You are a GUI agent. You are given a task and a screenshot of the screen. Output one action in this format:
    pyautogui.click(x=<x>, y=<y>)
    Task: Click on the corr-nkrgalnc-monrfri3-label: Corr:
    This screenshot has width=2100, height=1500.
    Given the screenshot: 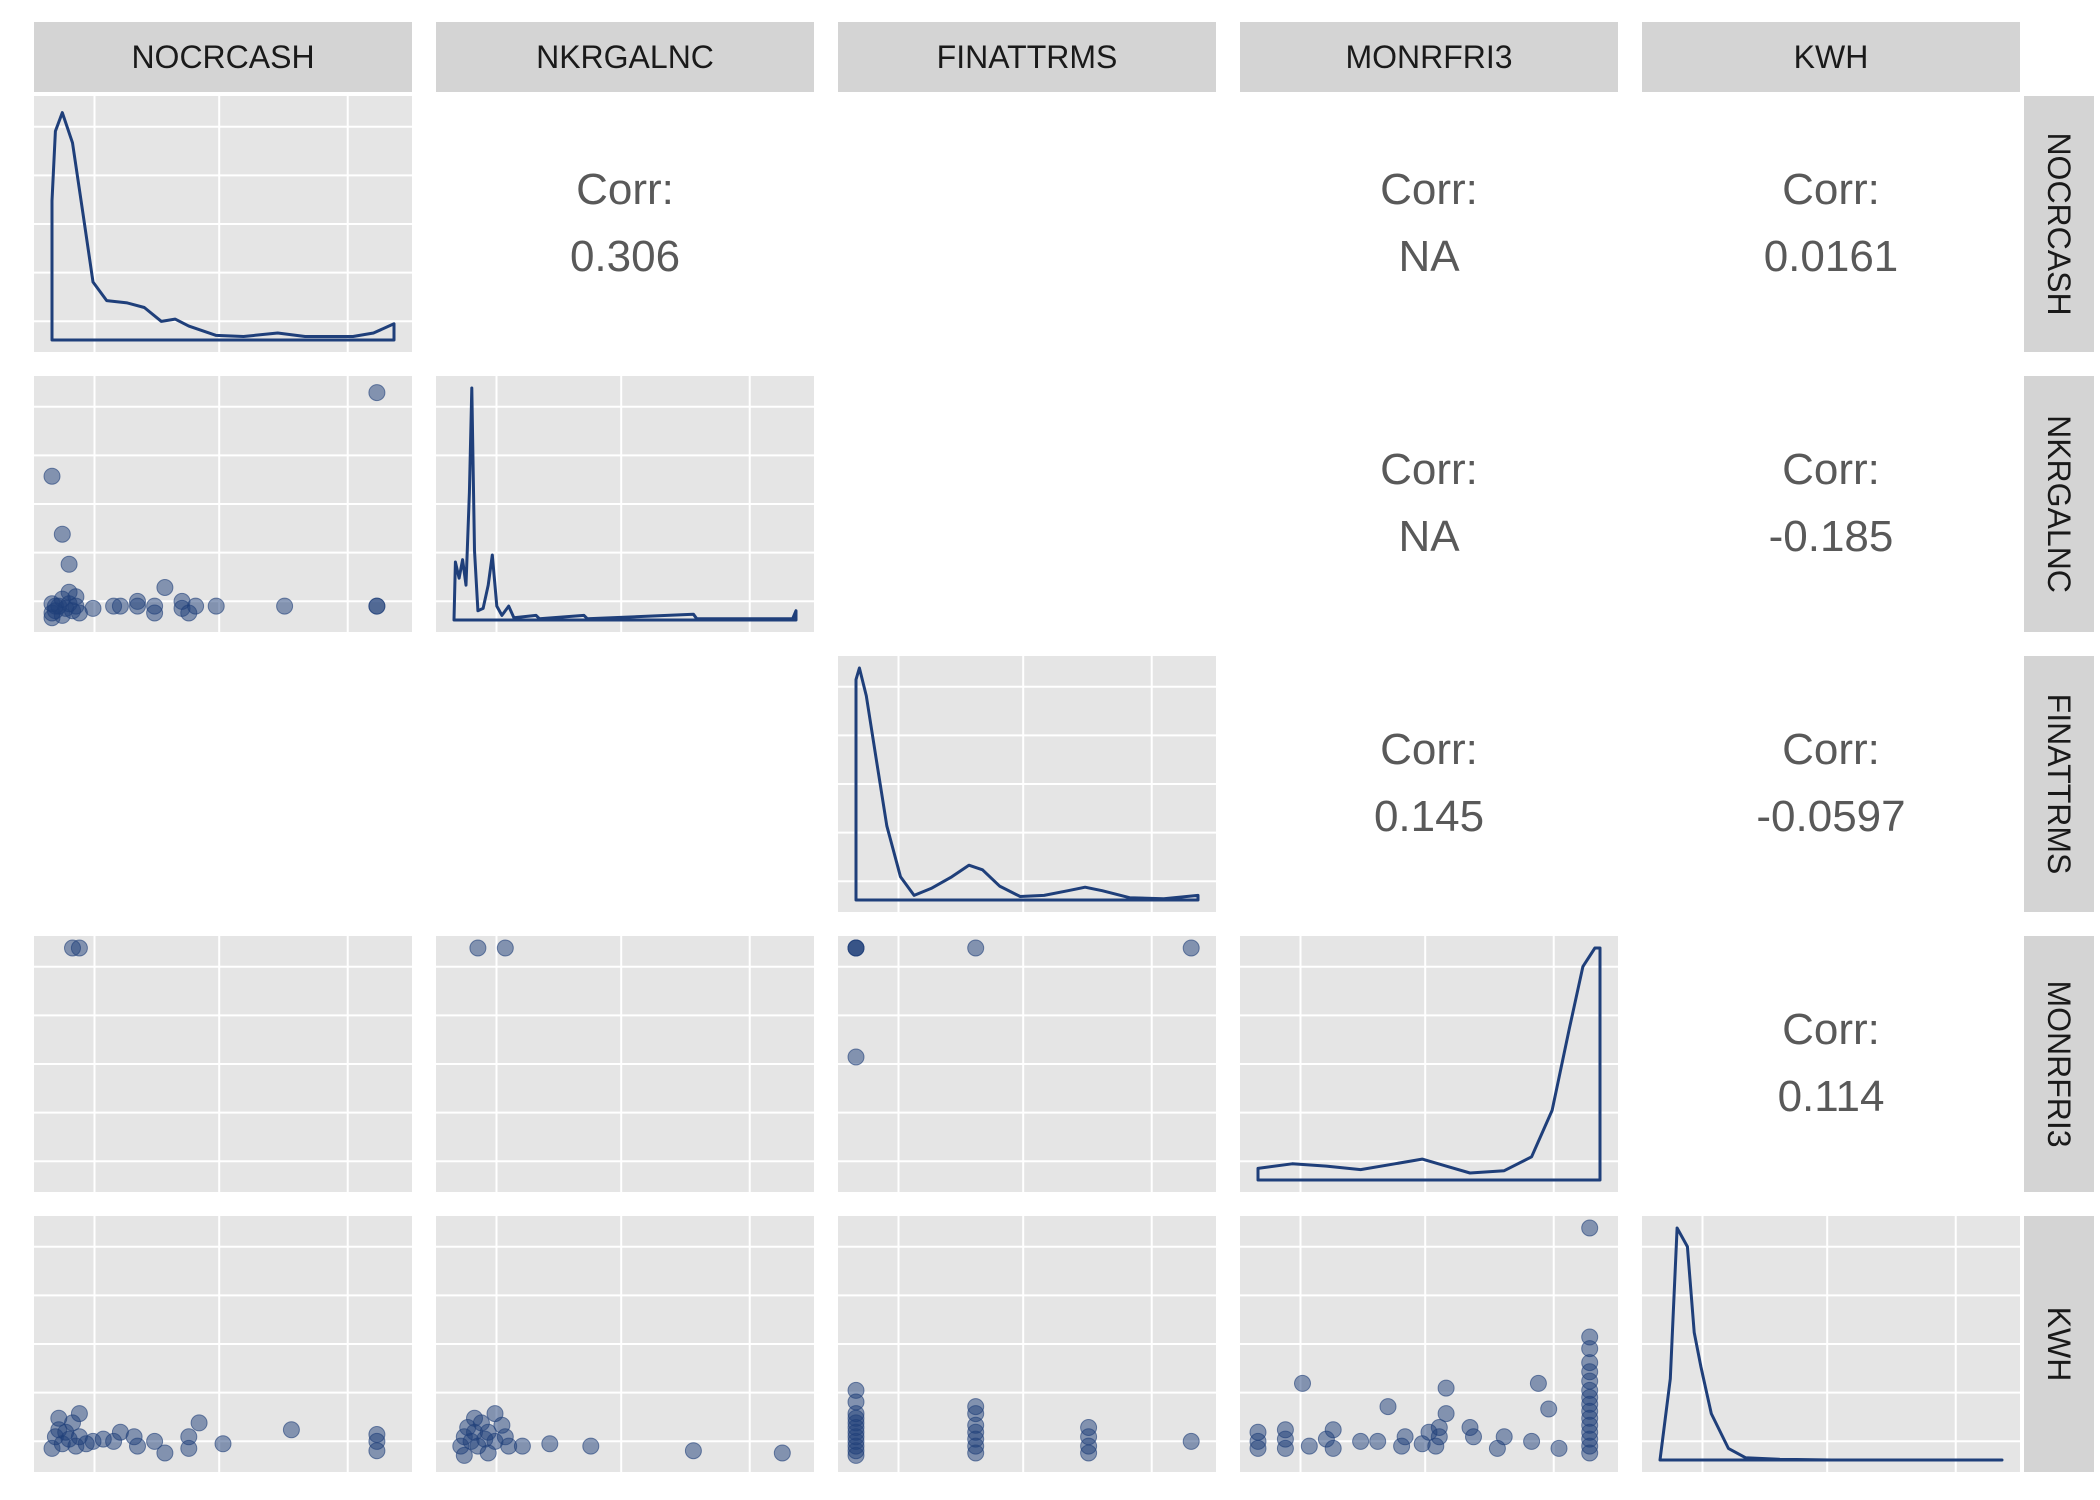 What is the action you would take?
    pyautogui.click(x=1429, y=469)
    